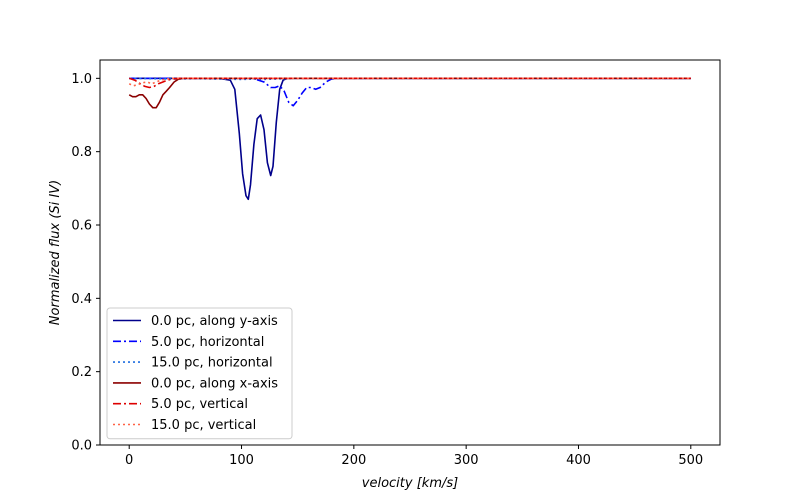 This screenshot has height=500, width=800. What do you see at coordinates (241, 460) in the screenshot?
I see `x-tick-label: 100` at bounding box center [241, 460].